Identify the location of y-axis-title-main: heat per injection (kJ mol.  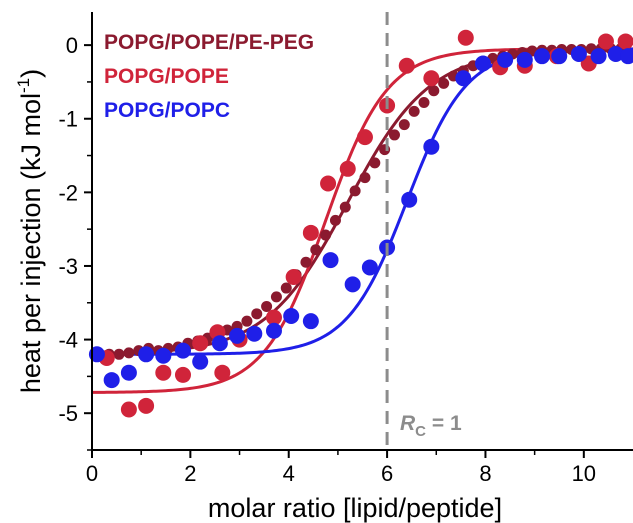
(31, 243).